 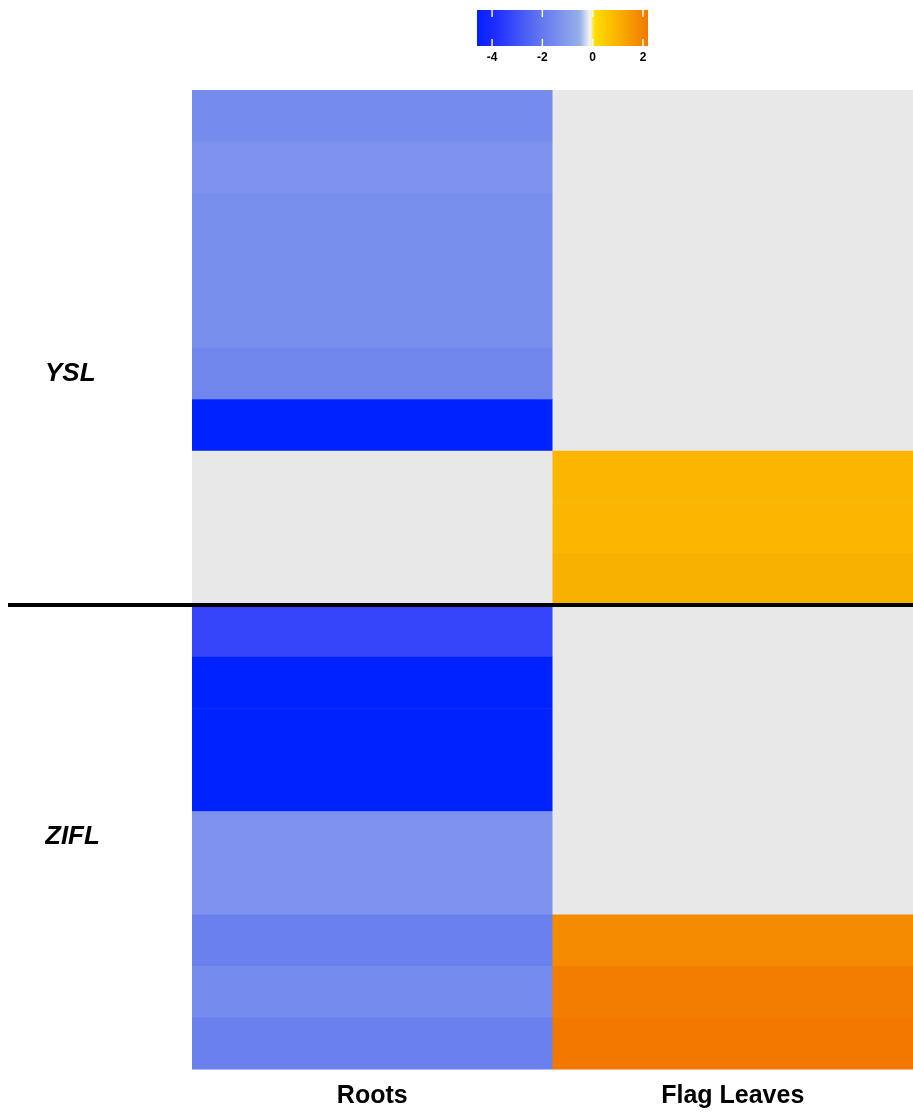 What do you see at coordinates (372, 1093) in the screenshot?
I see `x-tick-label: Roots` at bounding box center [372, 1093].